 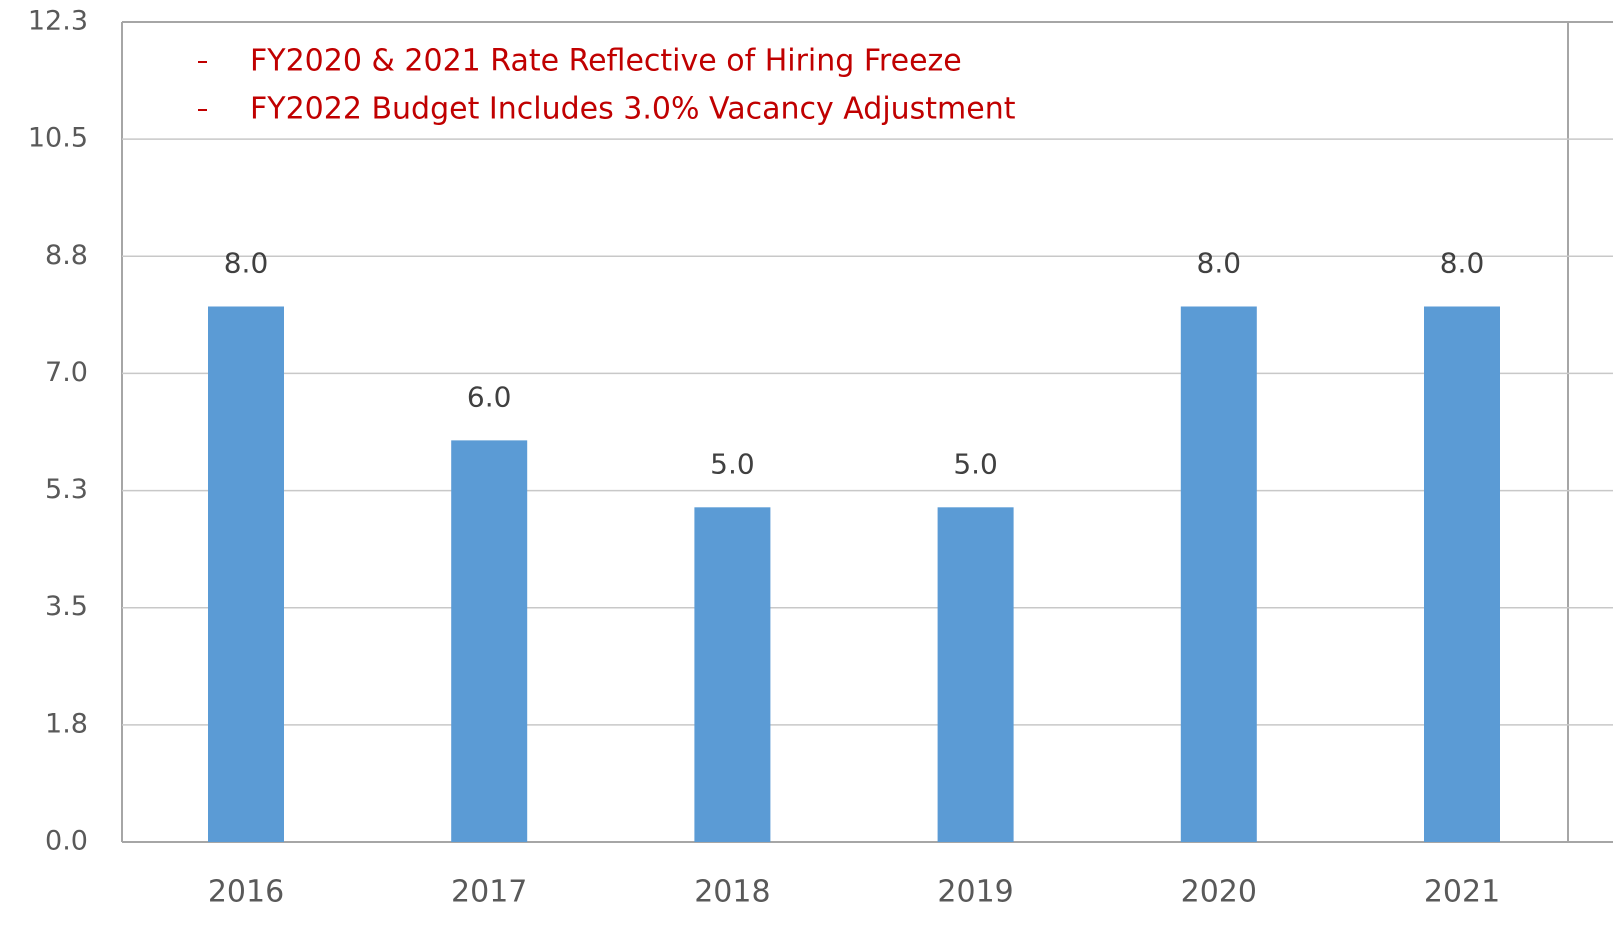 I want to click on x-tick-label: 2019, so click(x=975, y=892).